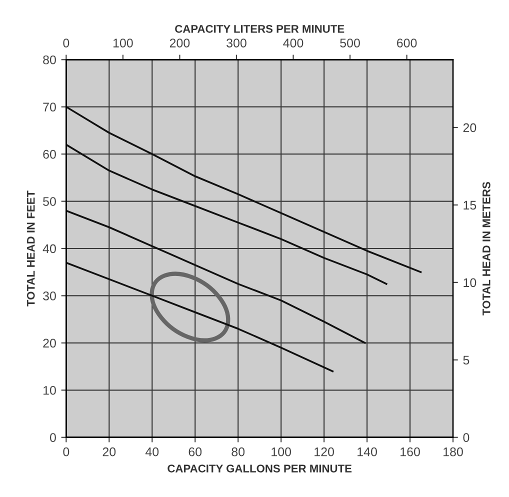 The height and width of the screenshot is (497, 509). I want to click on y-tick-label: 0, so click(53, 437).